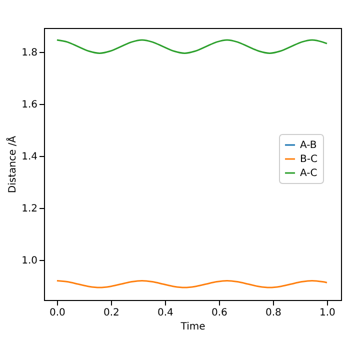  What do you see at coordinates (309, 159) in the screenshot?
I see `legend-label: B-C` at bounding box center [309, 159].